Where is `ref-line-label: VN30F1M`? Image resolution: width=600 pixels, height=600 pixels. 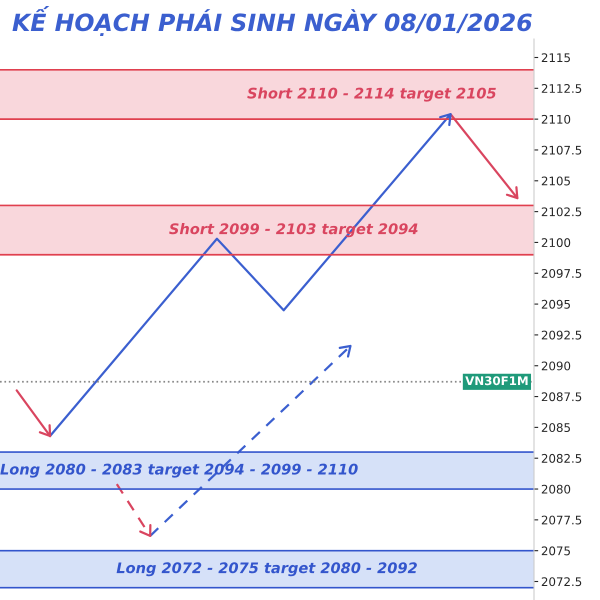
ref-line-label: VN30F1M is located at coordinates (496, 381).